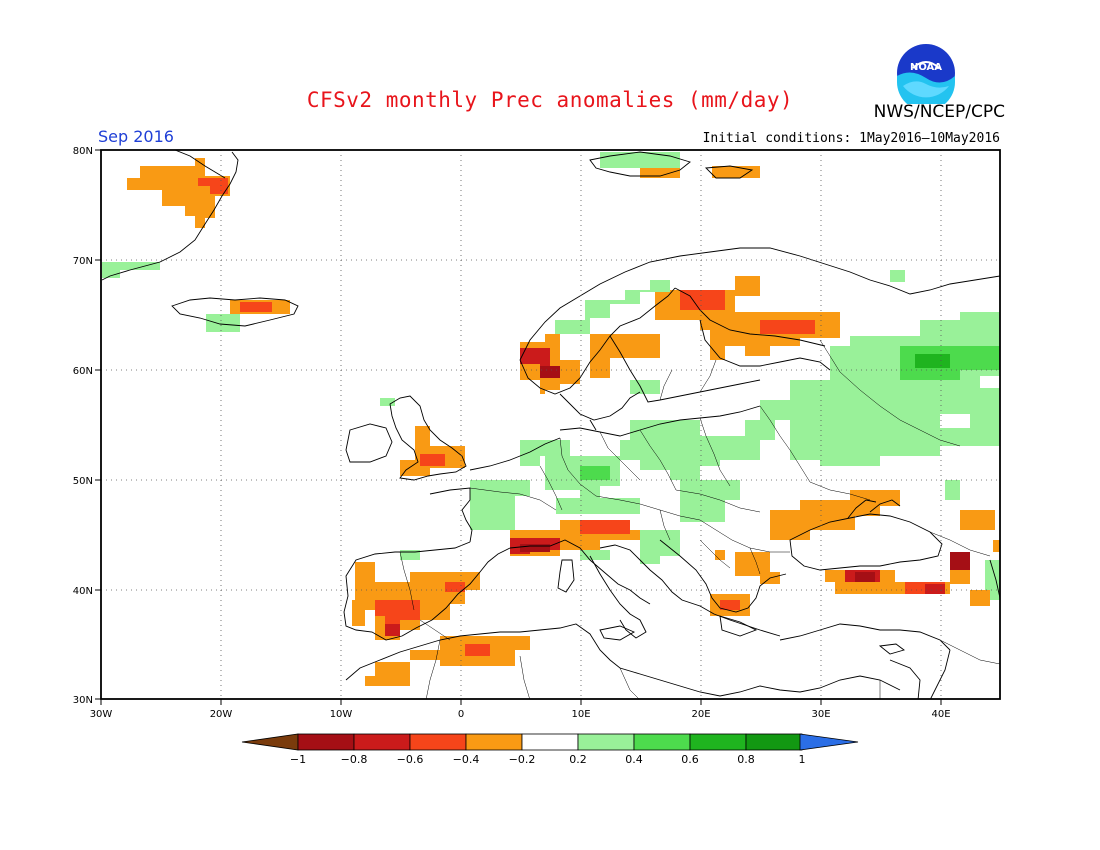 Image resolution: width=1100 pixels, height=850 pixels. What do you see at coordinates (939, 112) in the screenshot?
I see `agency-label: NWS/NCEP/CPC` at bounding box center [939, 112].